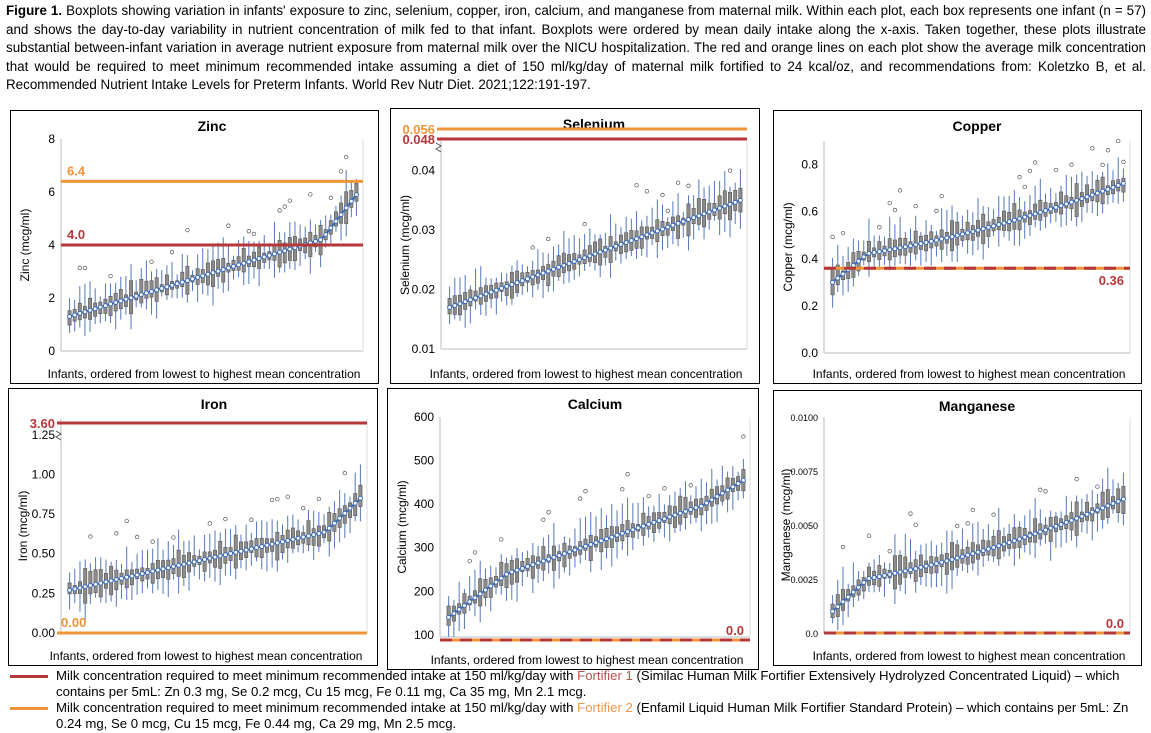  Describe the element at coordinates (809, 212) in the screenshot. I see `y-tick-label: 0.6` at that location.